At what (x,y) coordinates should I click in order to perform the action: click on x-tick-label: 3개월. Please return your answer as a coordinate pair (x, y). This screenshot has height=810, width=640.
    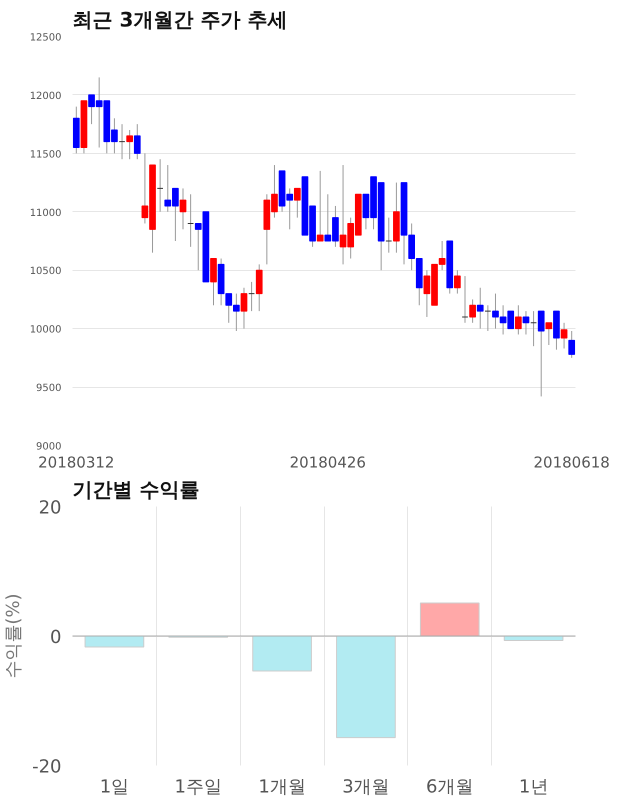
    Looking at the image, I should click on (366, 787).